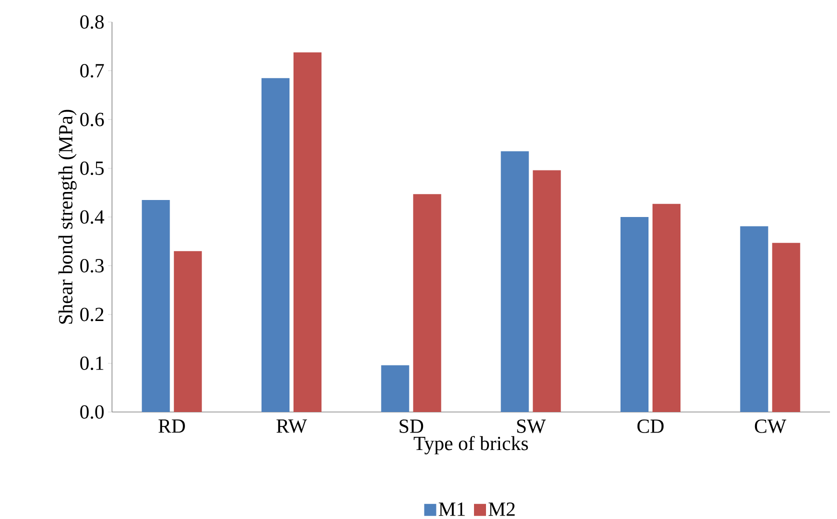 This screenshot has height=519, width=837. I want to click on y-tick-label: 0.0, so click(92, 412).